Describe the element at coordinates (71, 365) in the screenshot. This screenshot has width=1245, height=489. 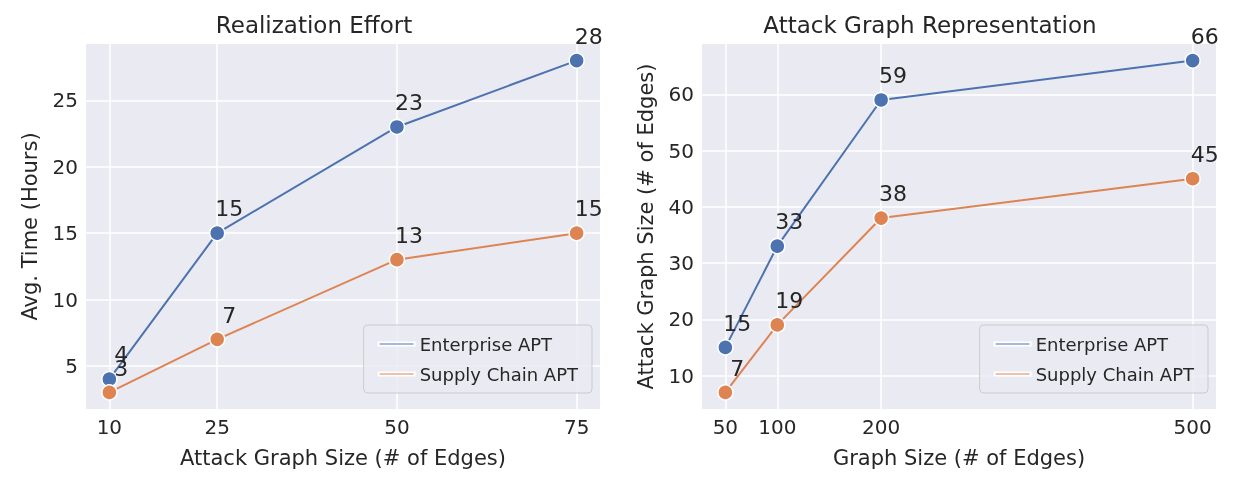
I see `y-tick-label: 5` at that location.